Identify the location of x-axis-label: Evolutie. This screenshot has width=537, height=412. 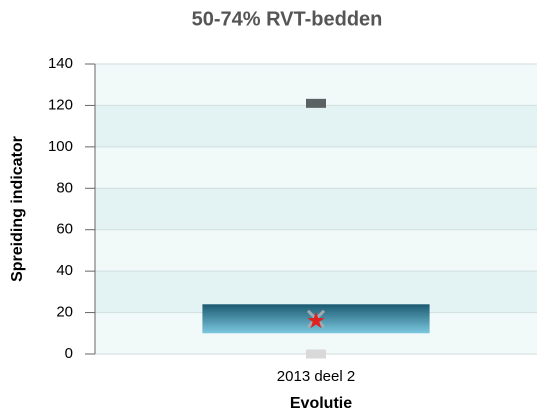
(321, 403).